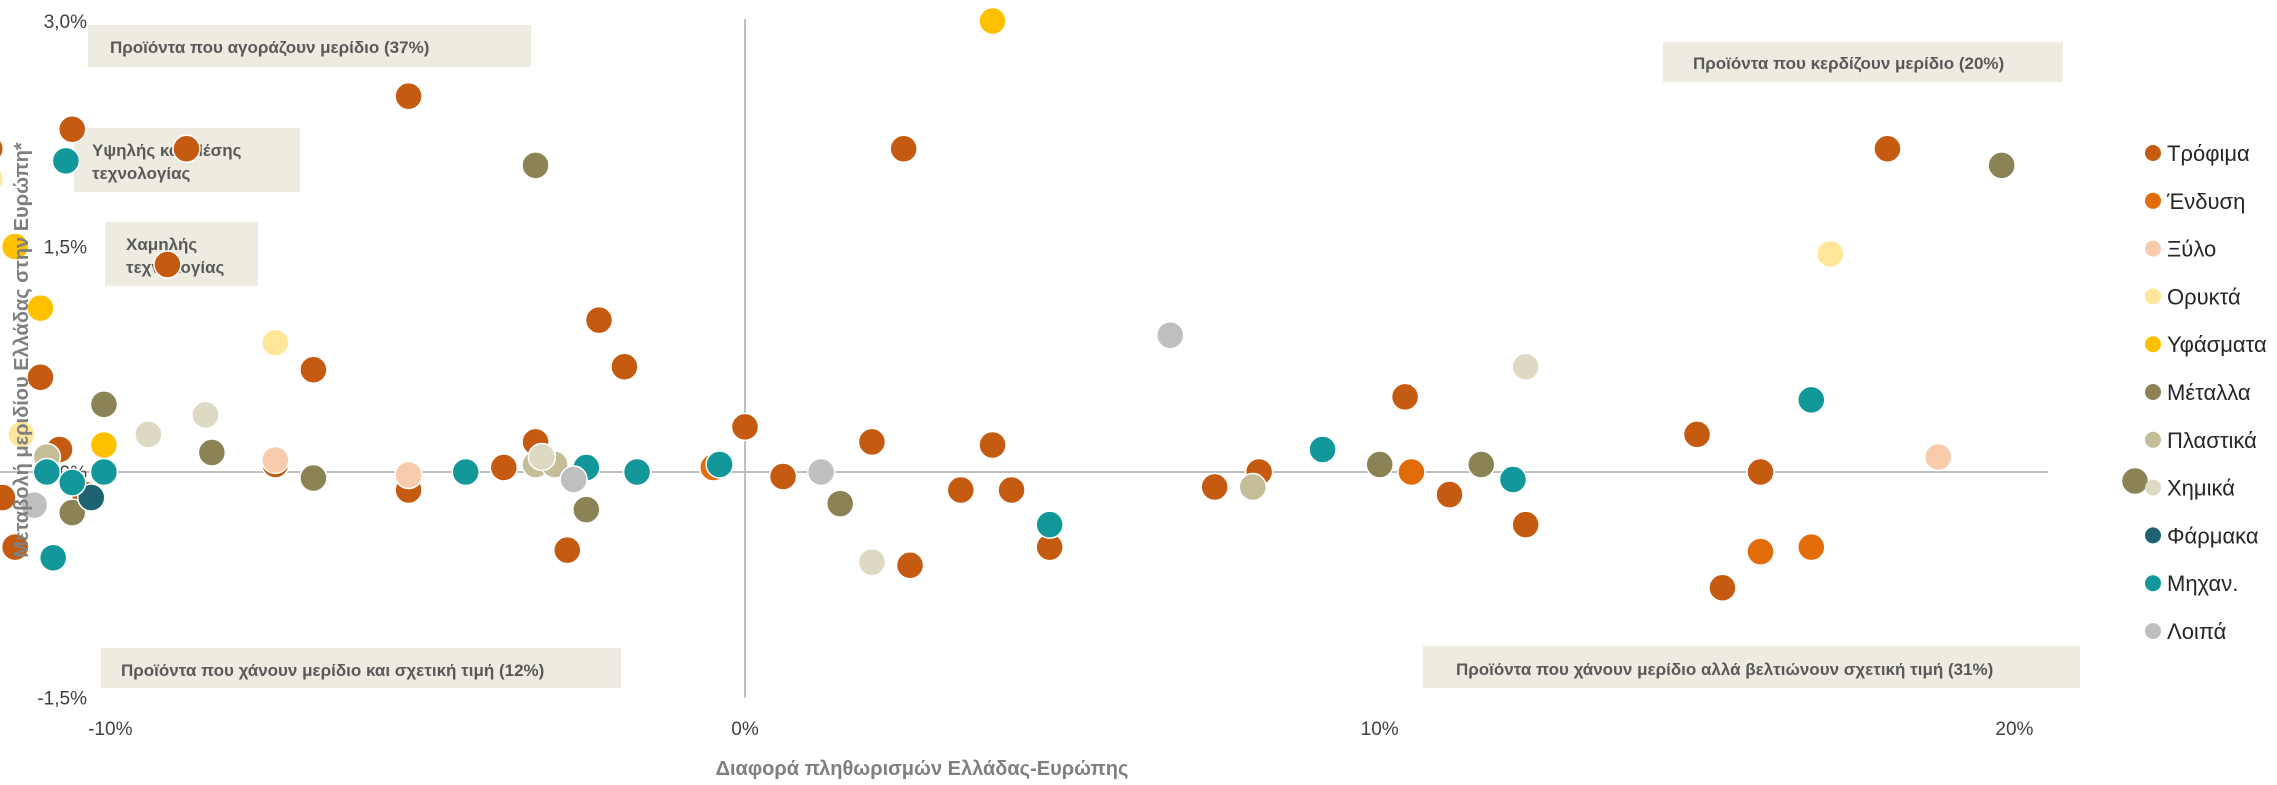  What do you see at coordinates (2212, 440) in the screenshot?
I see `legend-label: Πλαστικά` at bounding box center [2212, 440].